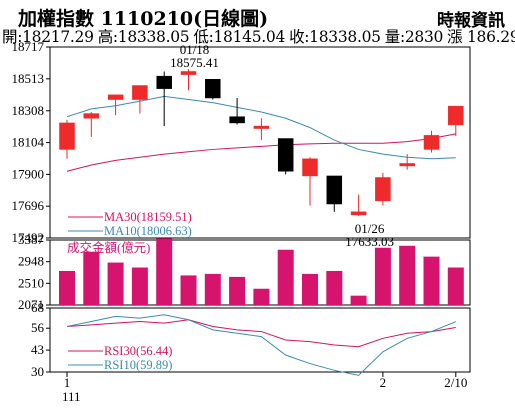 This screenshot has width=515, height=413. Describe the element at coordinates (261, 333) in the screenshot. I see `rsi30-line` at that location.